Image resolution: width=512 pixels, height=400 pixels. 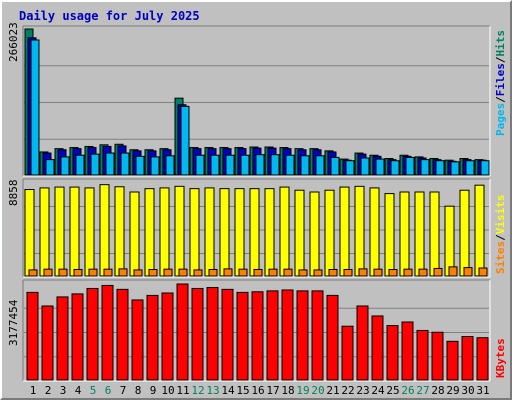 I want to click on day-label: 23, so click(x=362, y=390).